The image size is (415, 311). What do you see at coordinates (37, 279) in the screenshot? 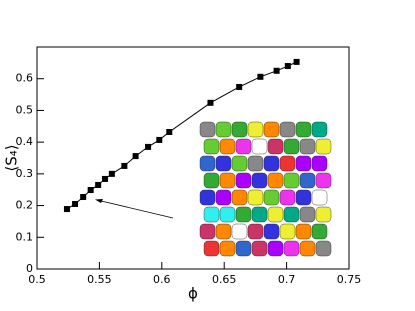
I see `x-tick-label: 0.5` at bounding box center [37, 279].